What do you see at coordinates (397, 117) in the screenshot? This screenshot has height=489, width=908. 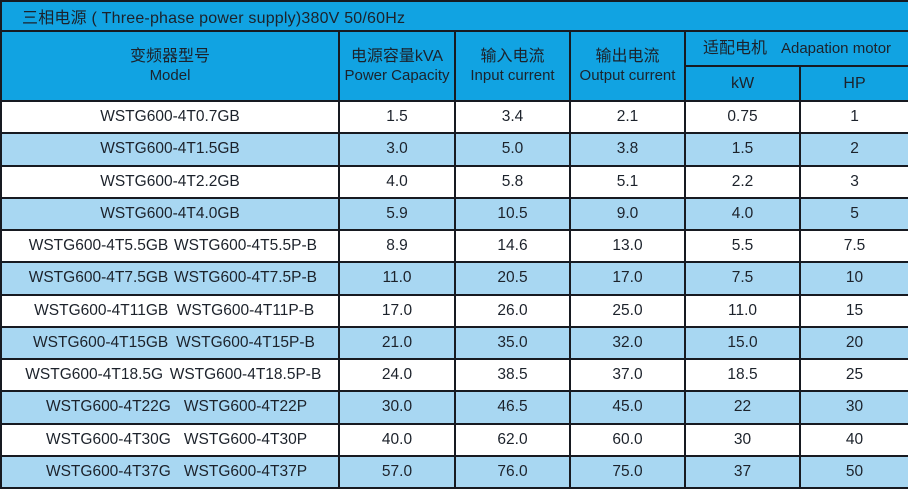 I see `power-capacity-cell: 1.5` at bounding box center [397, 117].